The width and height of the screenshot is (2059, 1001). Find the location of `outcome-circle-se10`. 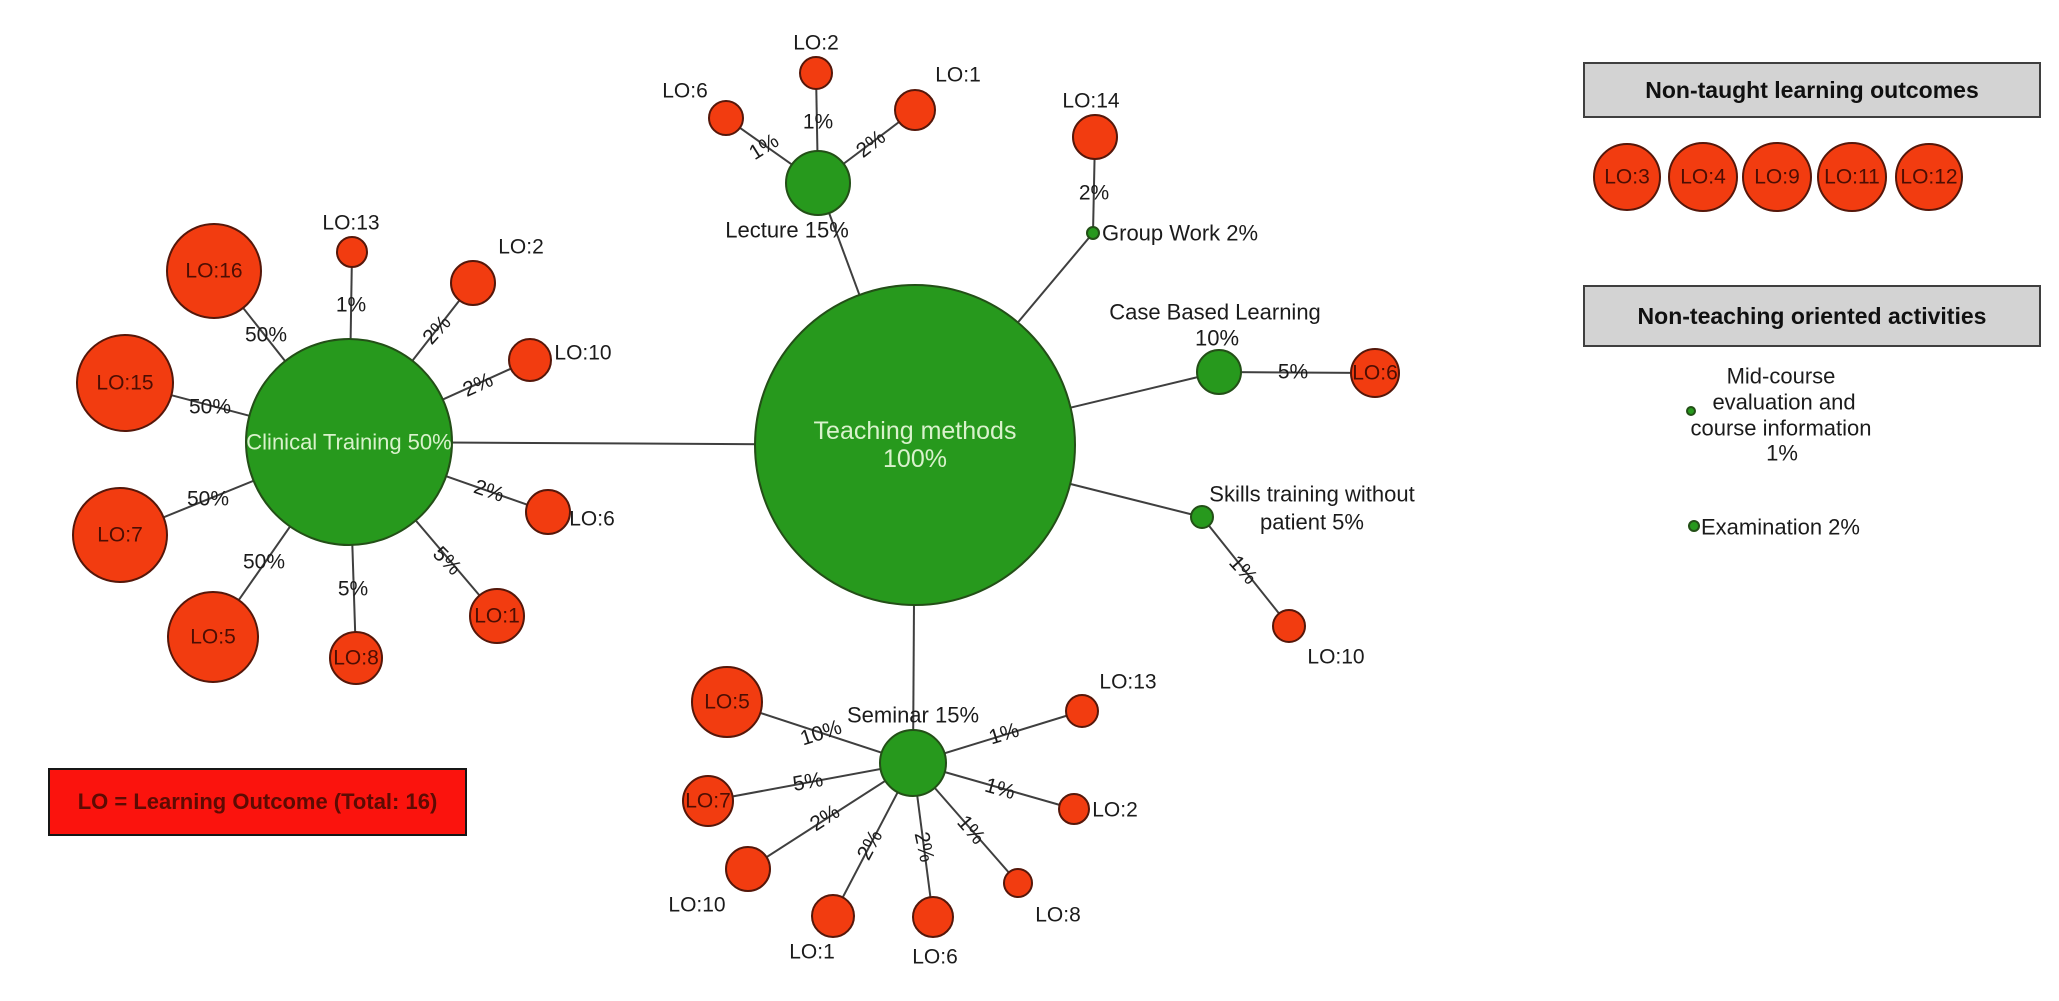

outcome-circle-se10 is located at coordinates (748, 869).